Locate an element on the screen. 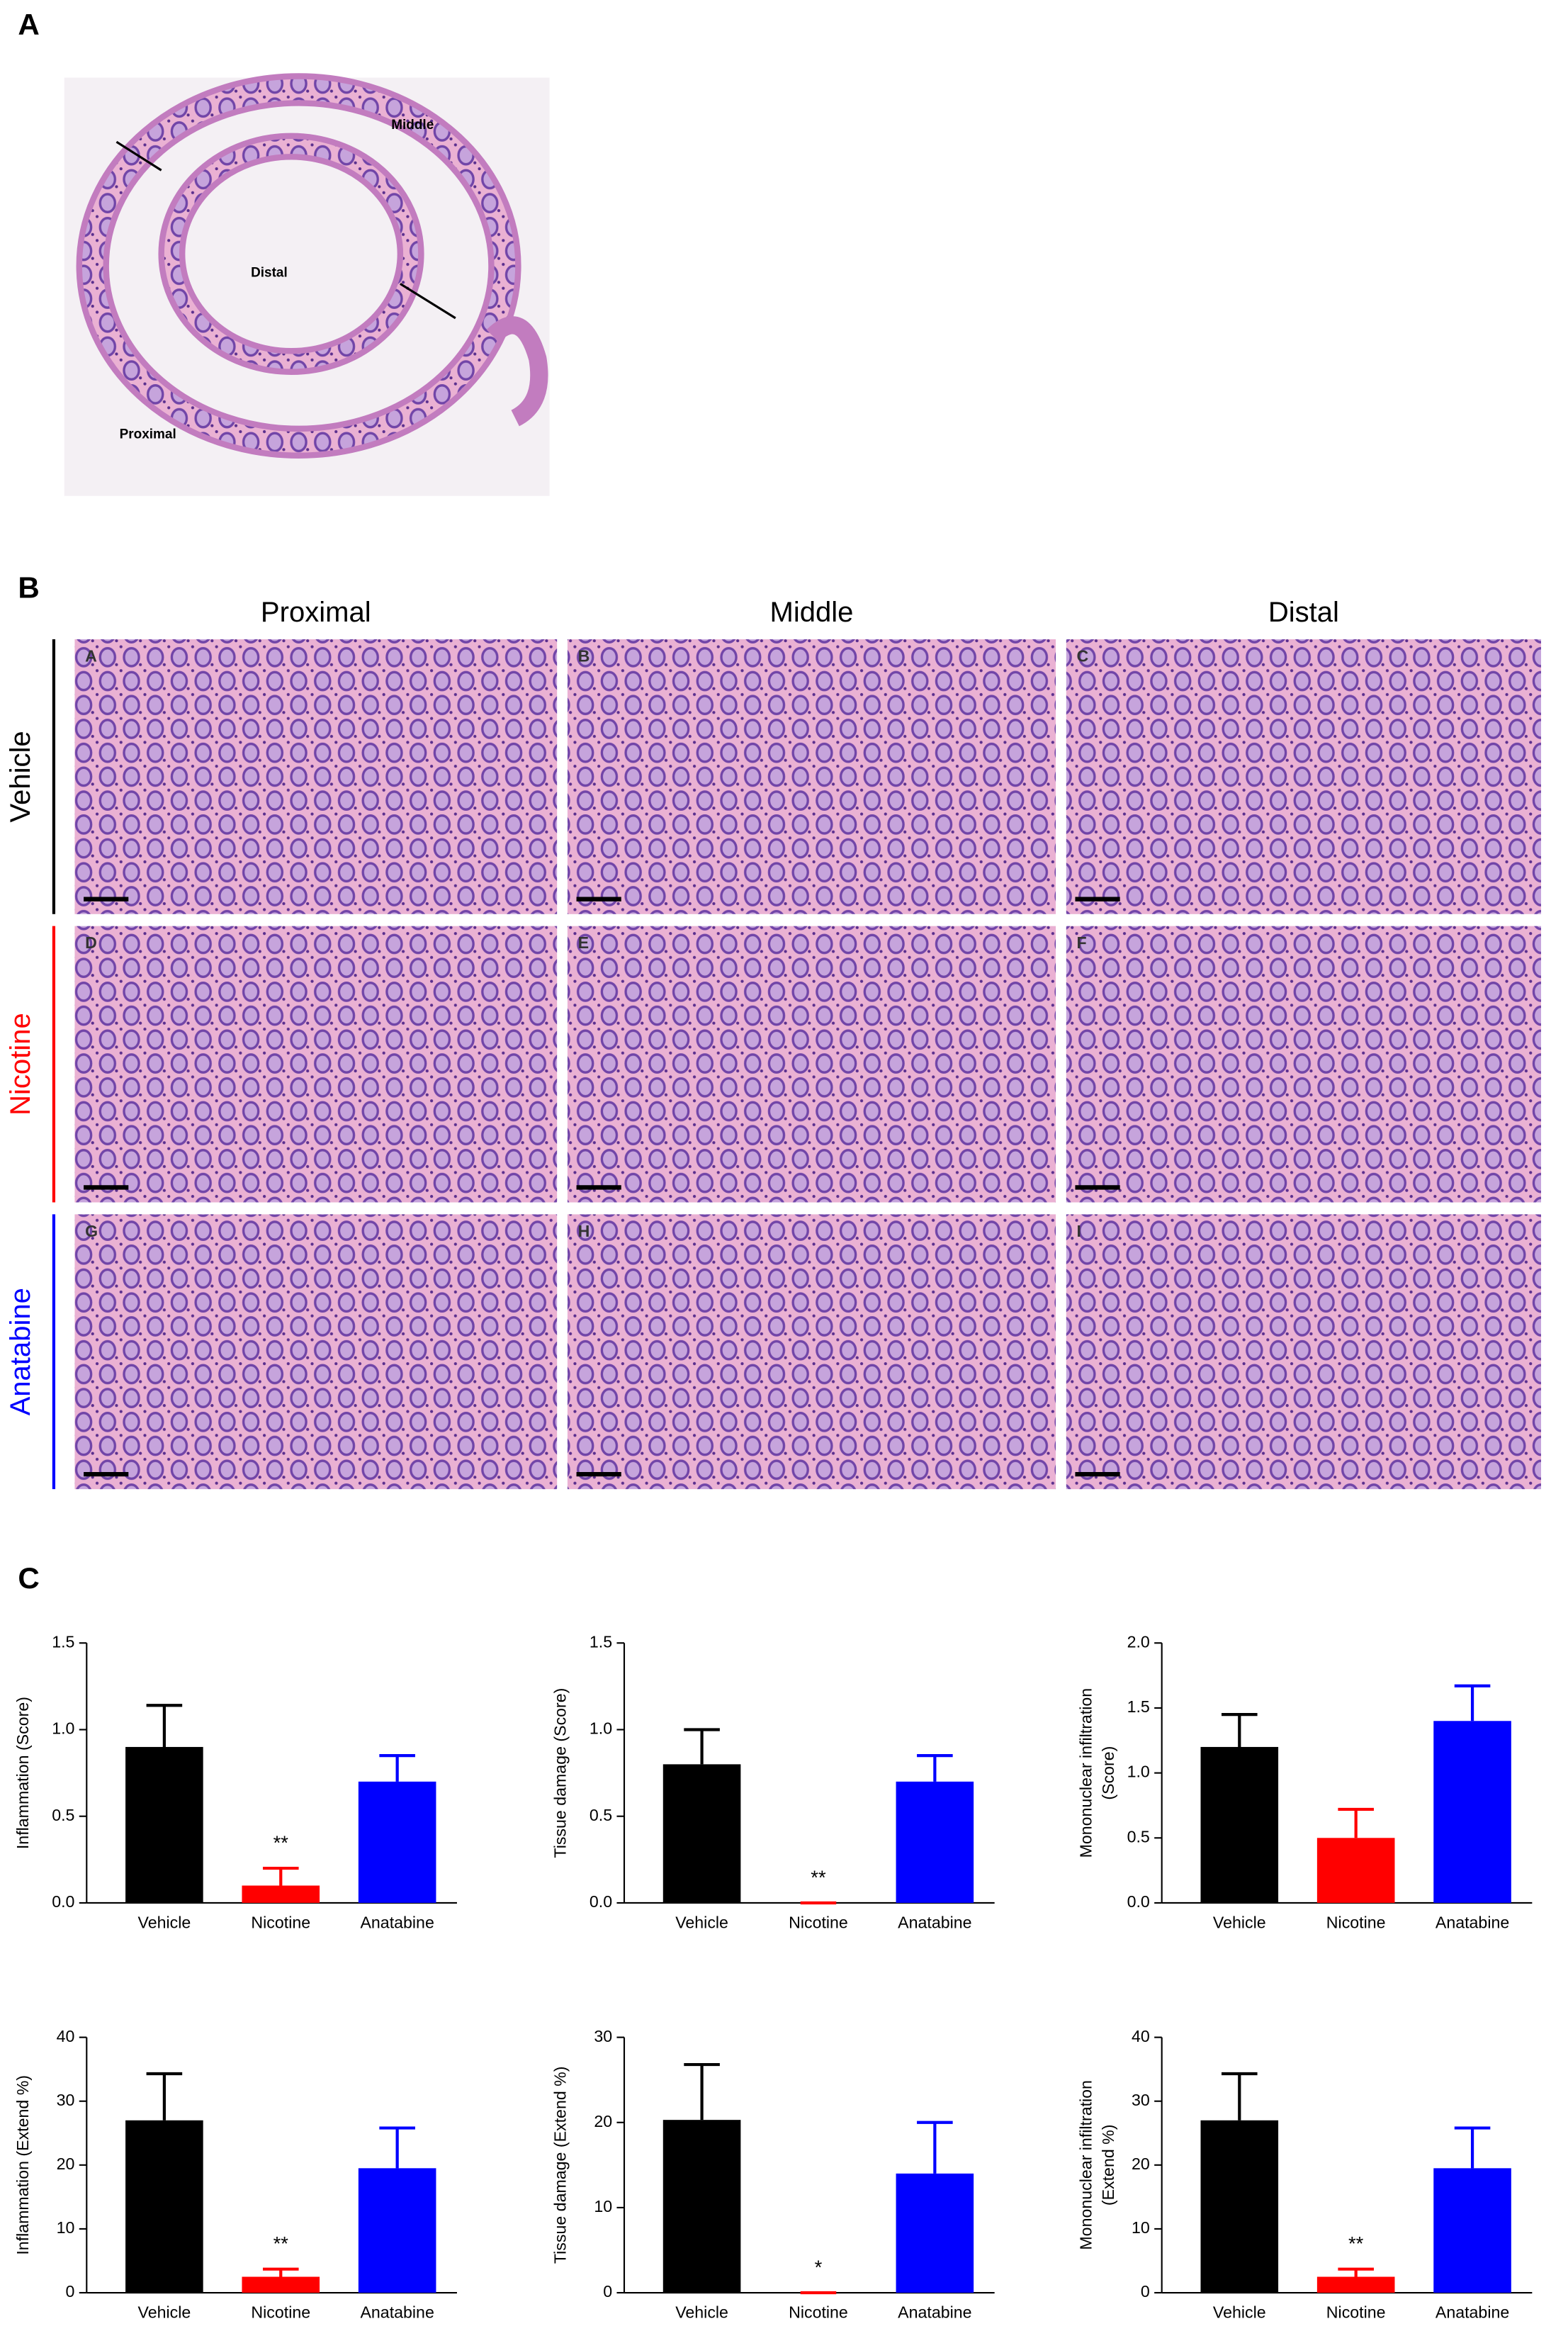 This screenshot has height=2348, width=1568. column-header: Distal is located at coordinates (1303, 612).